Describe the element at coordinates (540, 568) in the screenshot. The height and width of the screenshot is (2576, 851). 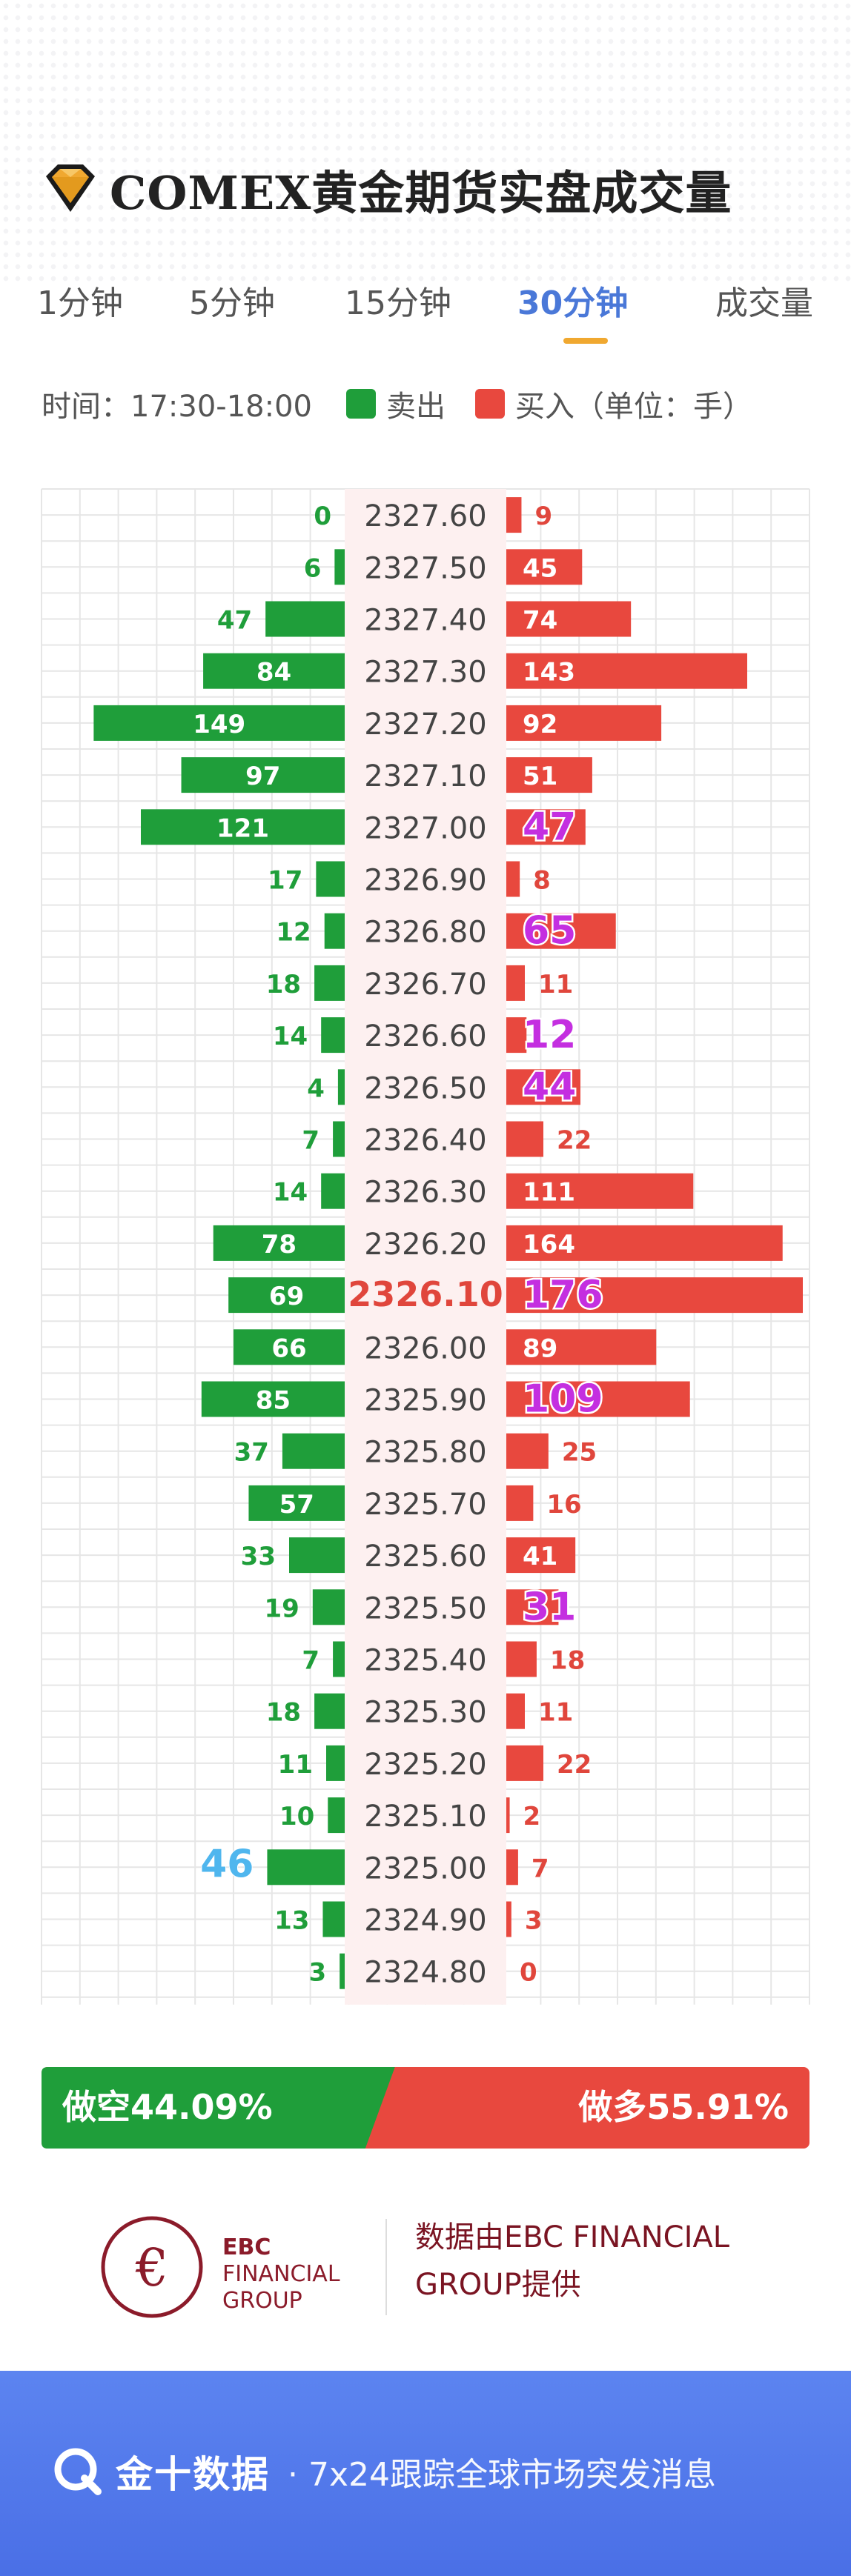
I see `buy-value-label: 45` at that location.